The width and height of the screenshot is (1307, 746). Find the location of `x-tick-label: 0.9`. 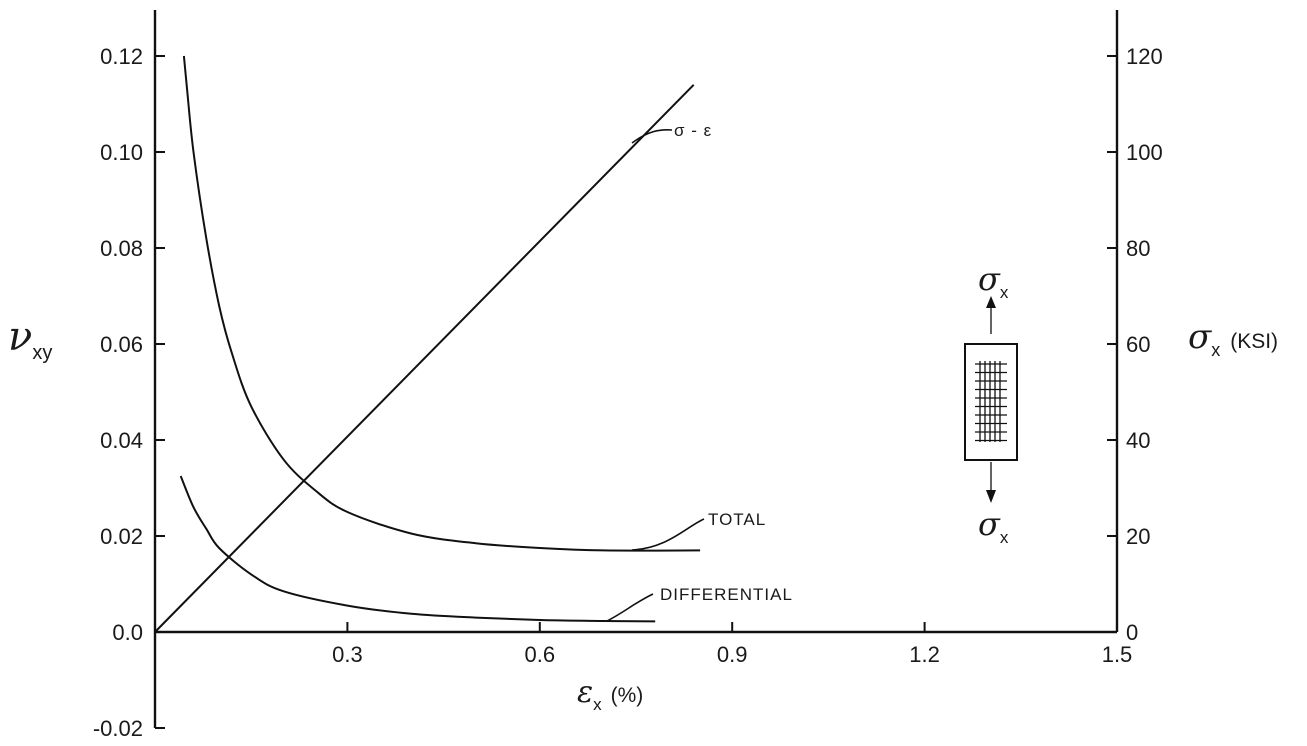

x-tick-label: 0.9 is located at coordinates (732, 654).